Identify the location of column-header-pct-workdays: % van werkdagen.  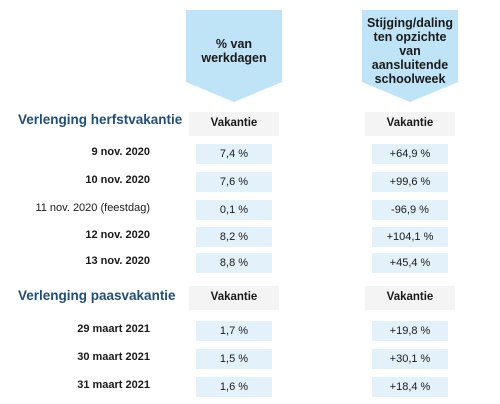
(234, 56).